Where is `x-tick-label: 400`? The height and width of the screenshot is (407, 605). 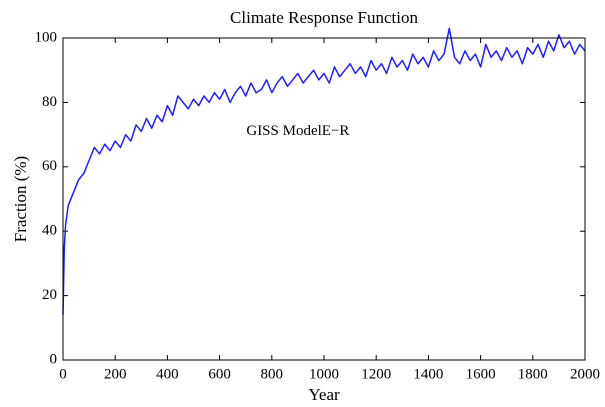 x-tick-label: 400 is located at coordinates (167, 374).